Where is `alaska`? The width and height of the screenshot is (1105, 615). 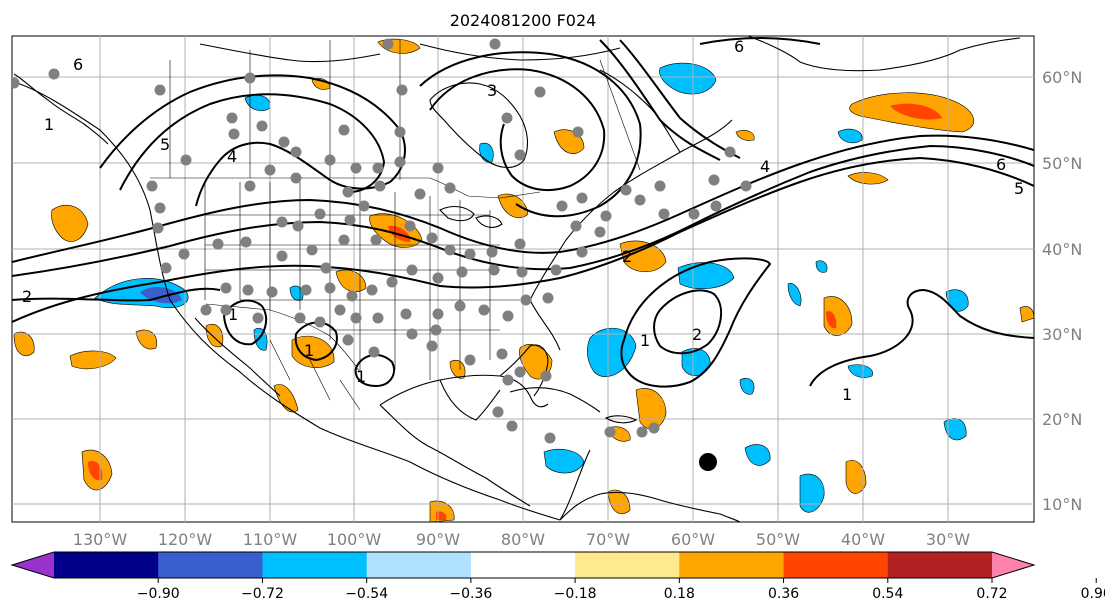 alaska is located at coordinates (61, 109).